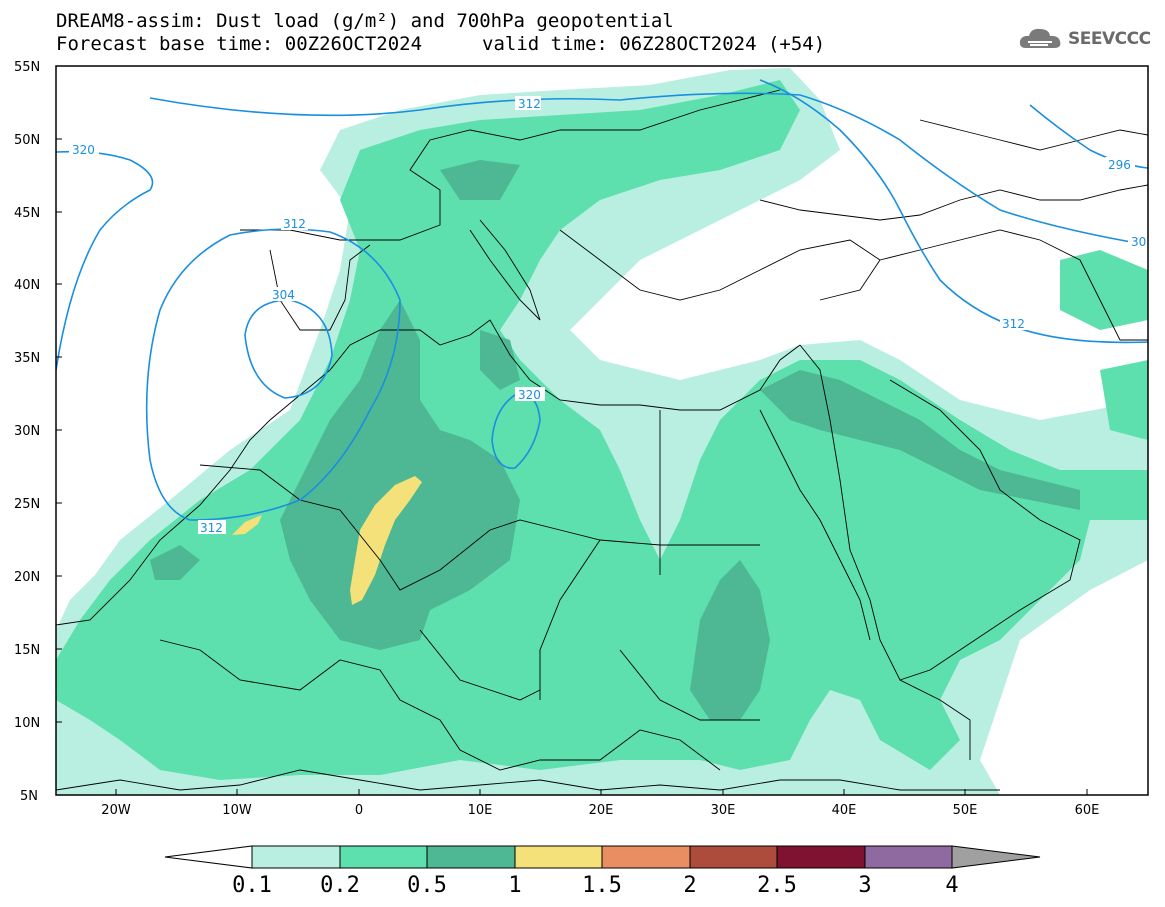  I want to click on lon-label: 20E, so click(601, 810).